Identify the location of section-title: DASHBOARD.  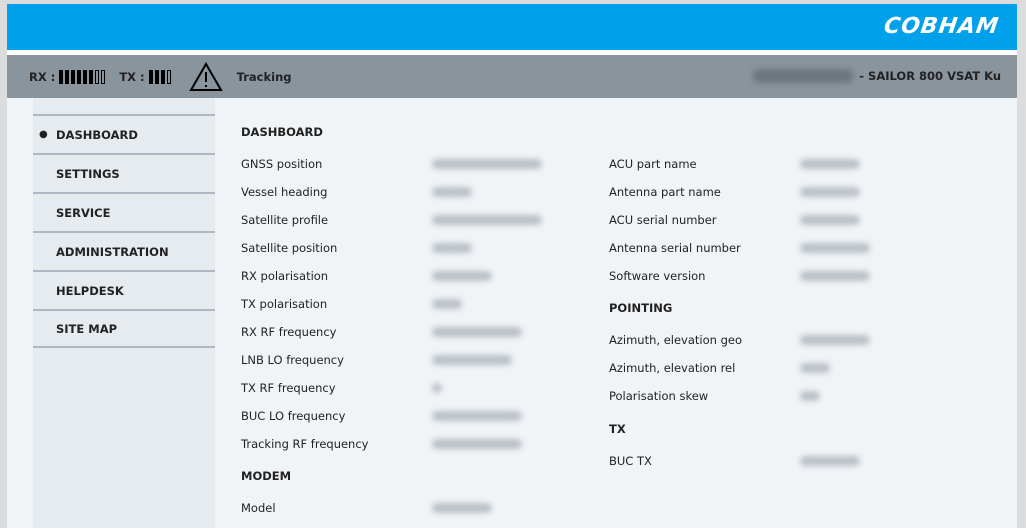
(282, 132).